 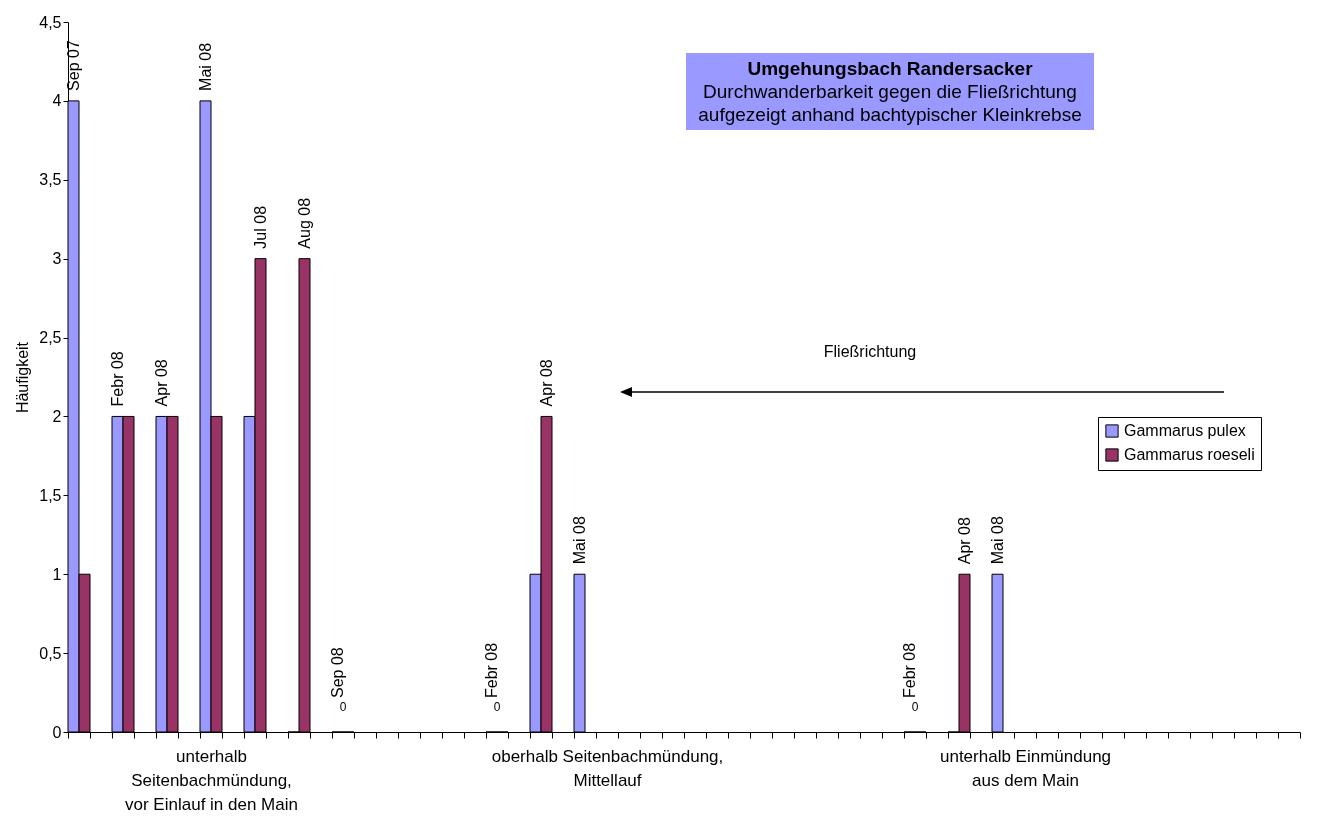 What do you see at coordinates (50, 653) in the screenshot?
I see `y-tick-label: 0,5` at bounding box center [50, 653].